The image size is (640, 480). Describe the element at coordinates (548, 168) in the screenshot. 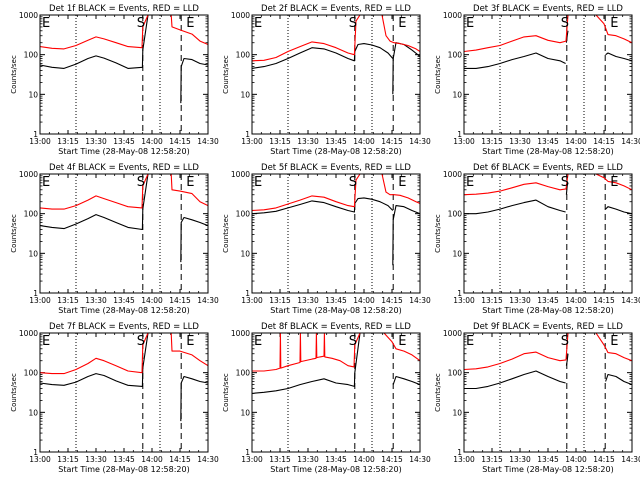

I see `panel-title: Det 6f BLACK = Events, RED = LLD` at that location.